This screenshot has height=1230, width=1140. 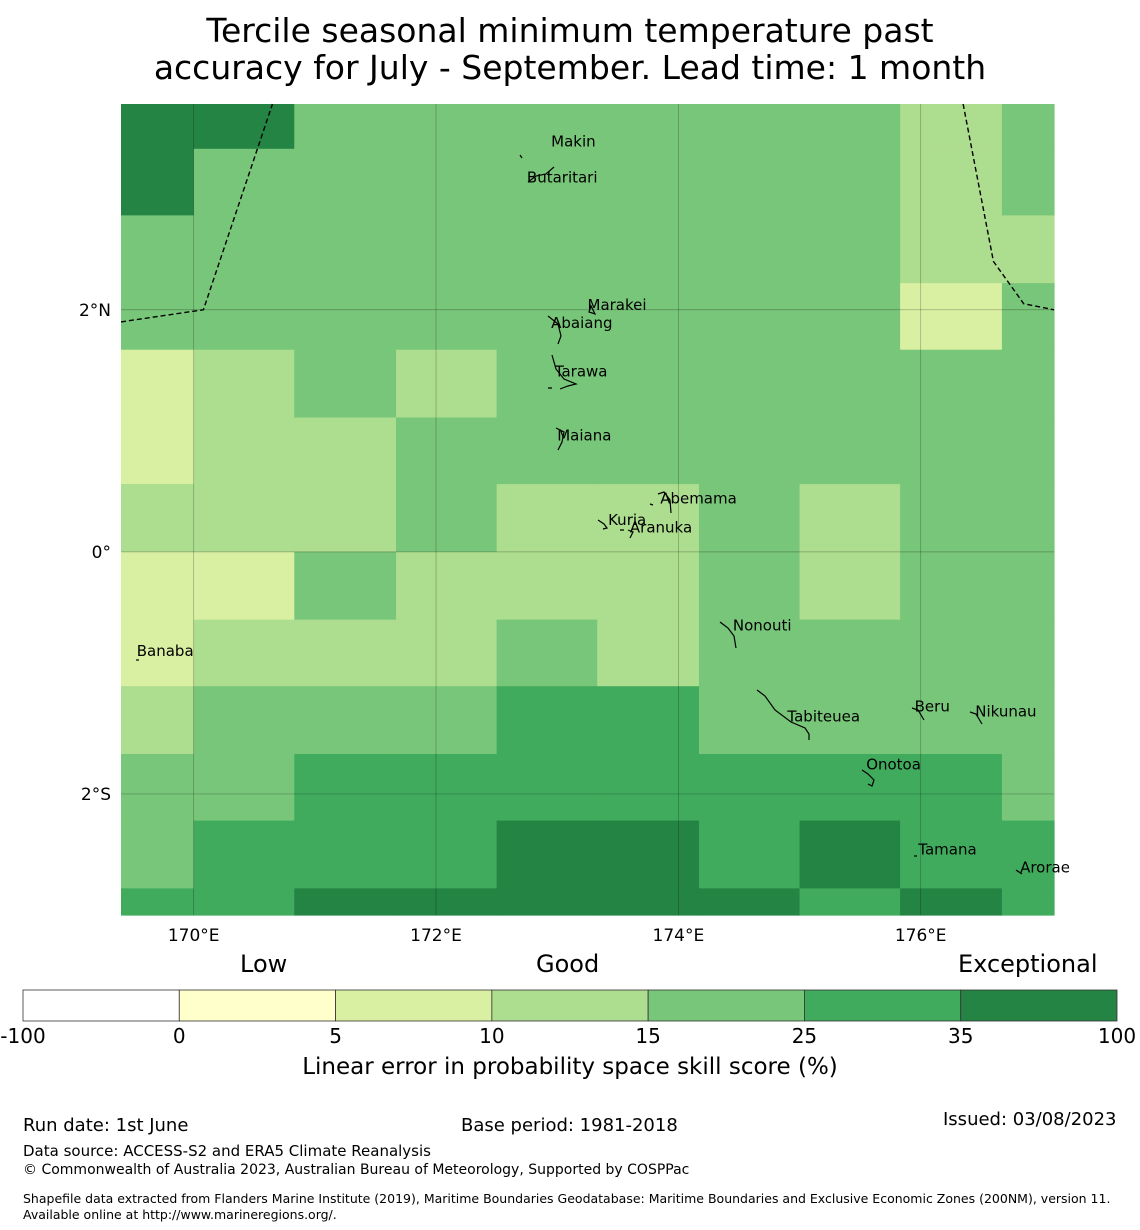 What do you see at coordinates (617, 305) in the screenshot?
I see `place-label: Marakei` at bounding box center [617, 305].